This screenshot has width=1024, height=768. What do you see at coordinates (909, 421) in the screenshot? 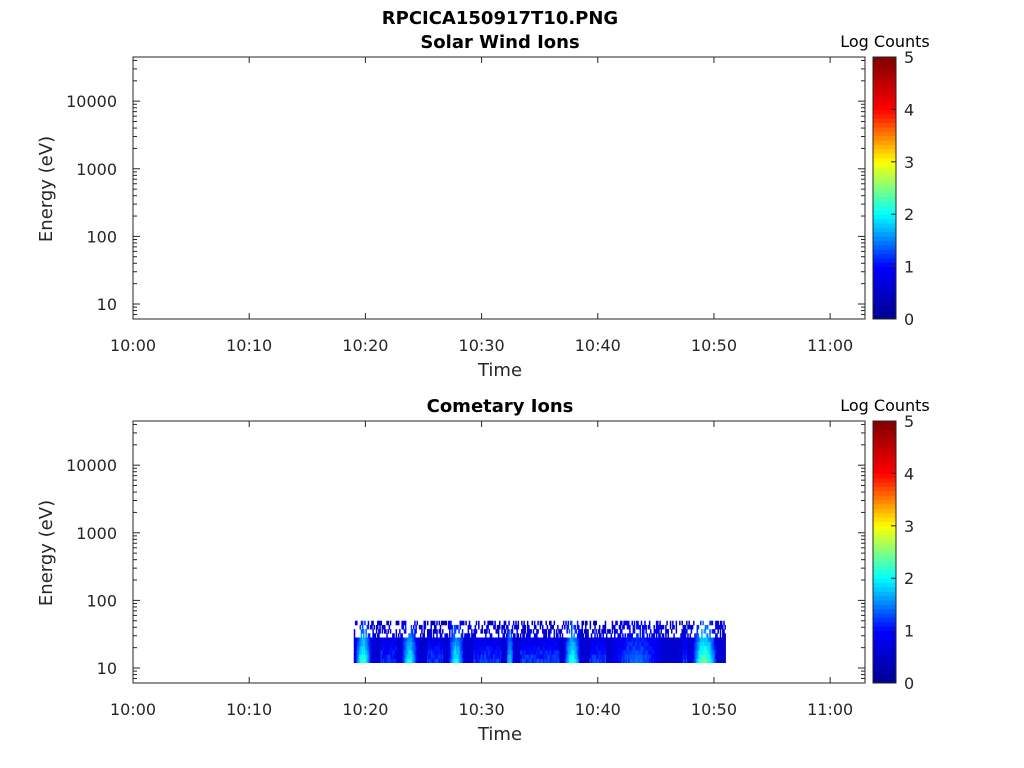
I see `colorbar-tick-label: 5` at bounding box center [909, 421].